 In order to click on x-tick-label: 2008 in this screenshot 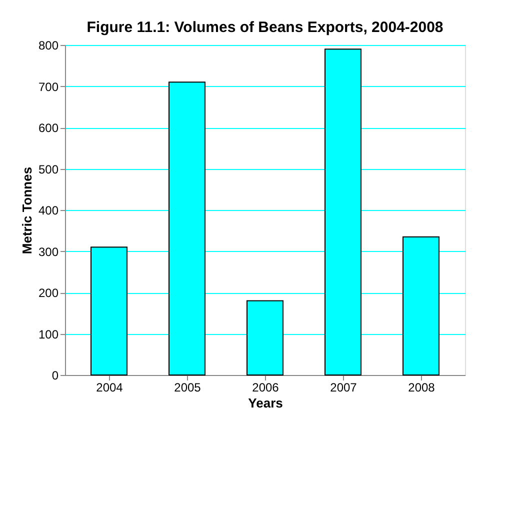, I will do `click(422, 387)`.